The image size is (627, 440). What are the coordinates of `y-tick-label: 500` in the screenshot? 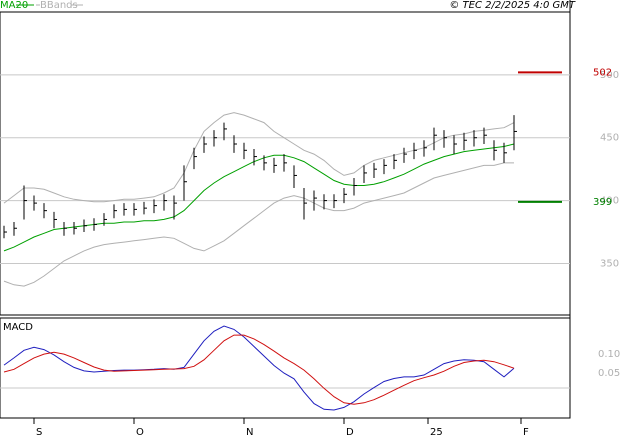 It's located at (609, 75).